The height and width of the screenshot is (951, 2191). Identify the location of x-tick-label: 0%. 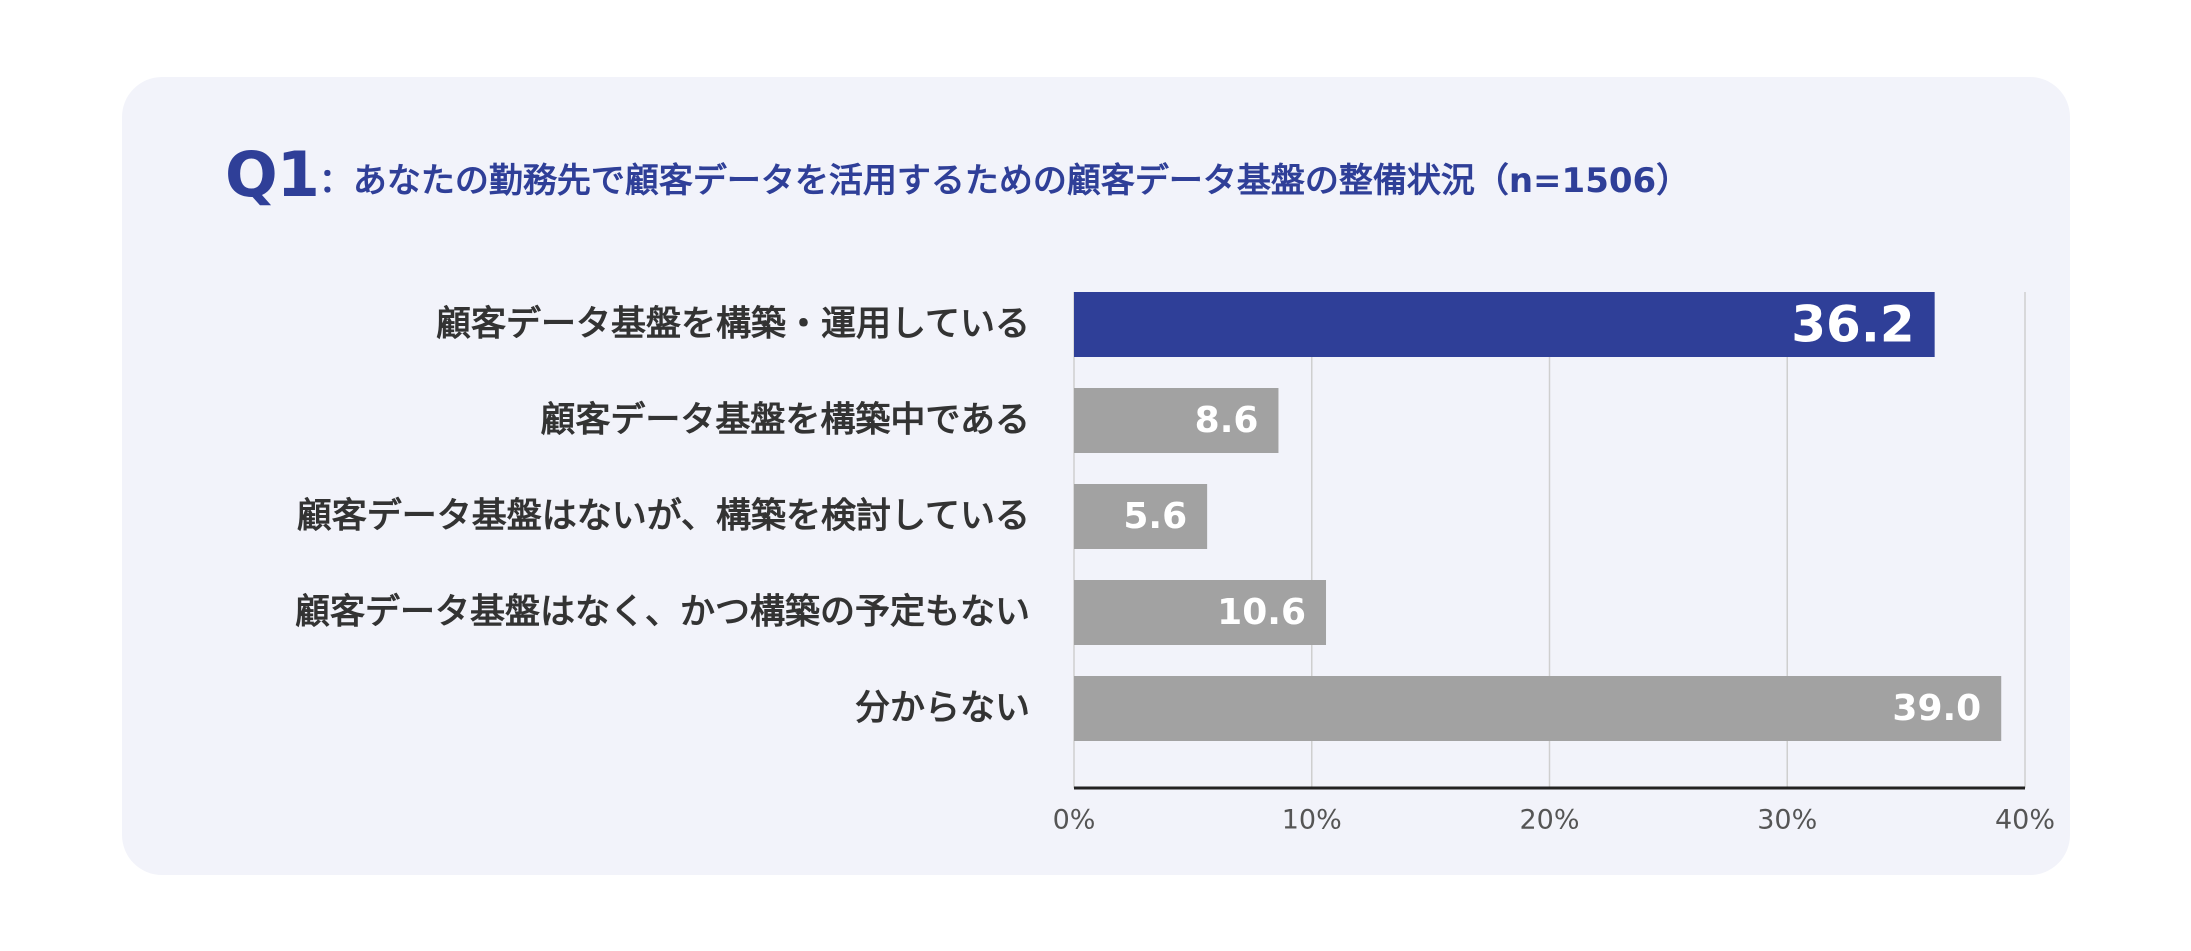
(1074, 820).